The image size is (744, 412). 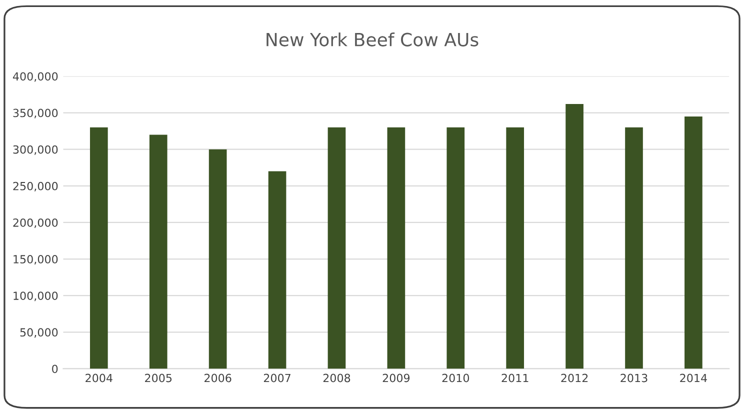 What do you see at coordinates (35, 223) in the screenshot?
I see `y-tick-label: 200,000` at bounding box center [35, 223].